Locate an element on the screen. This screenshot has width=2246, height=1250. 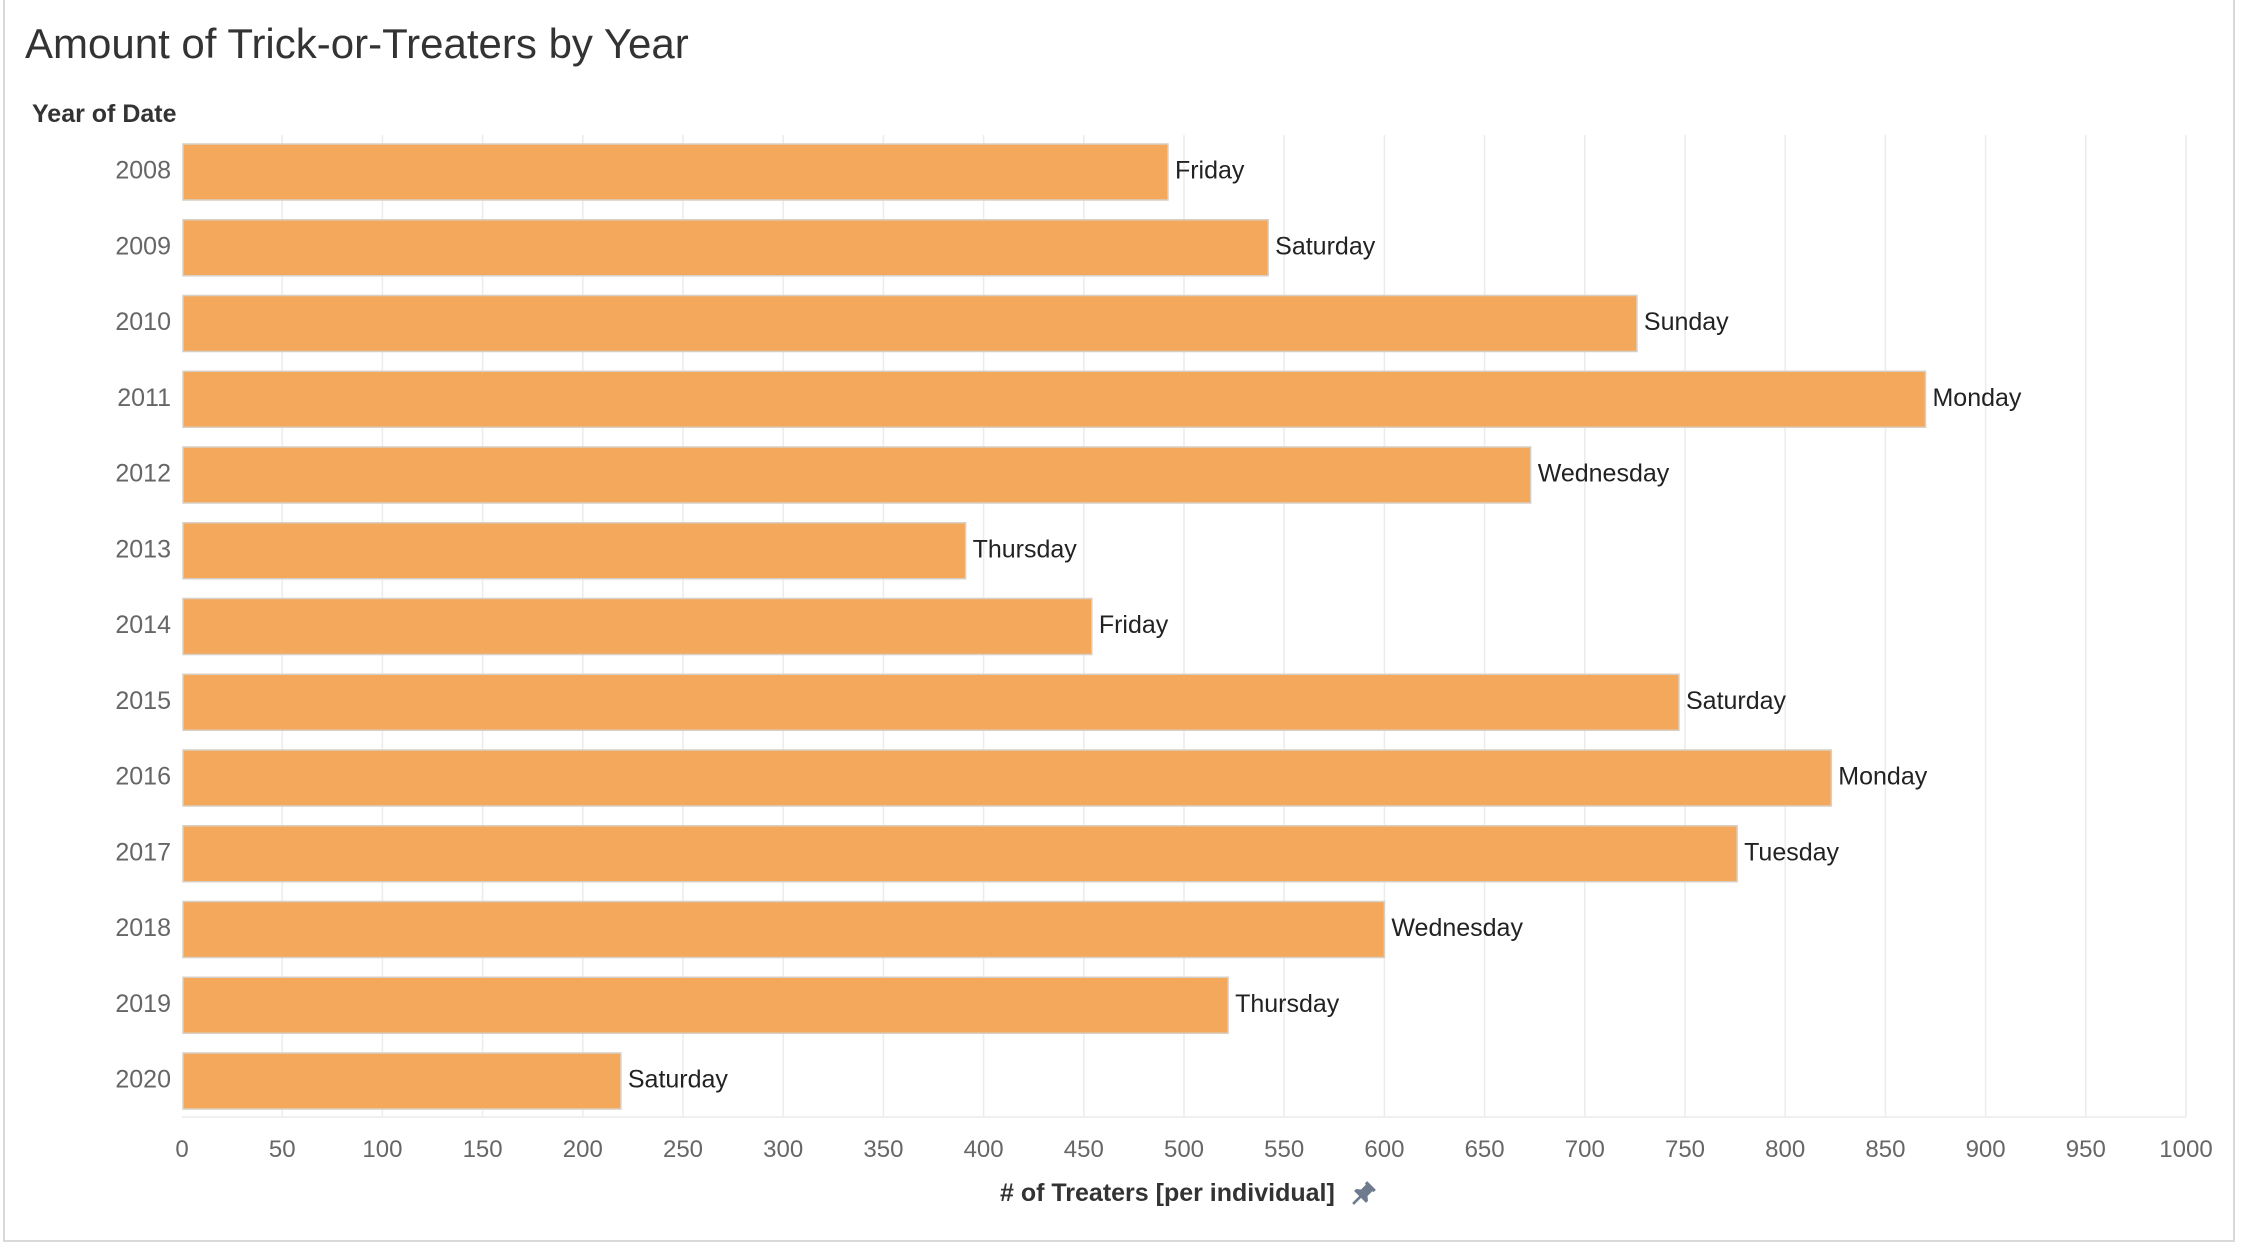
y-tick-label-2008: 2008 is located at coordinates (143, 171).